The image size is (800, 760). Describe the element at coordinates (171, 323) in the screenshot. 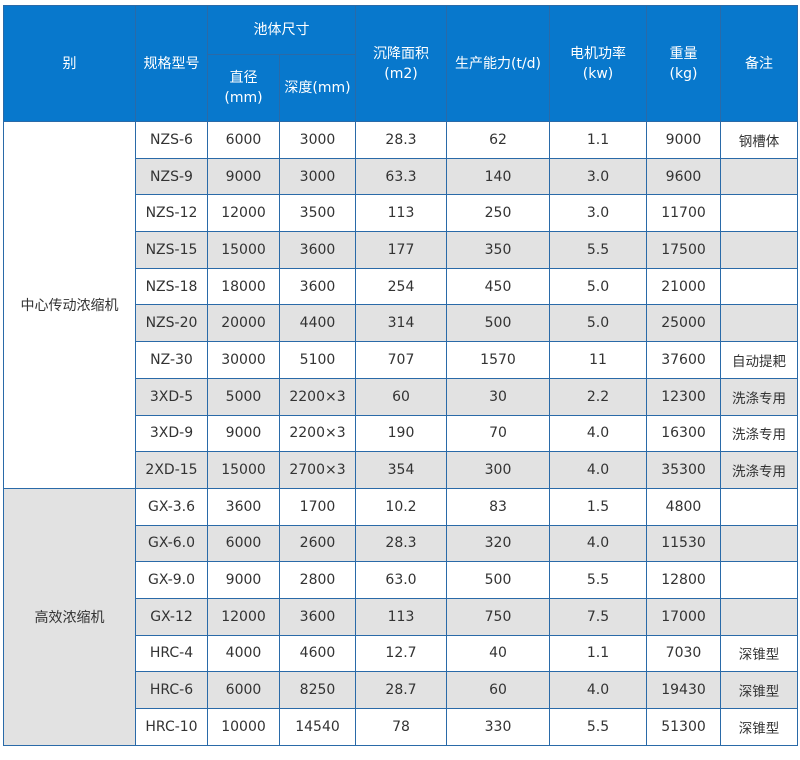

I see `model-cell: NZS-20` at that location.